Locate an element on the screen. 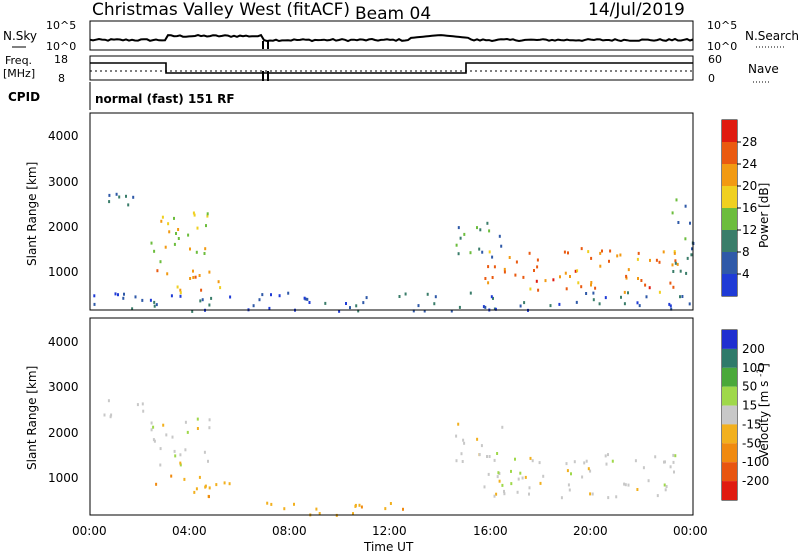 Image resolution: width=800 pixels, height=554 pixels. velocity-ytick-1000: 1000 is located at coordinates (63, 478).